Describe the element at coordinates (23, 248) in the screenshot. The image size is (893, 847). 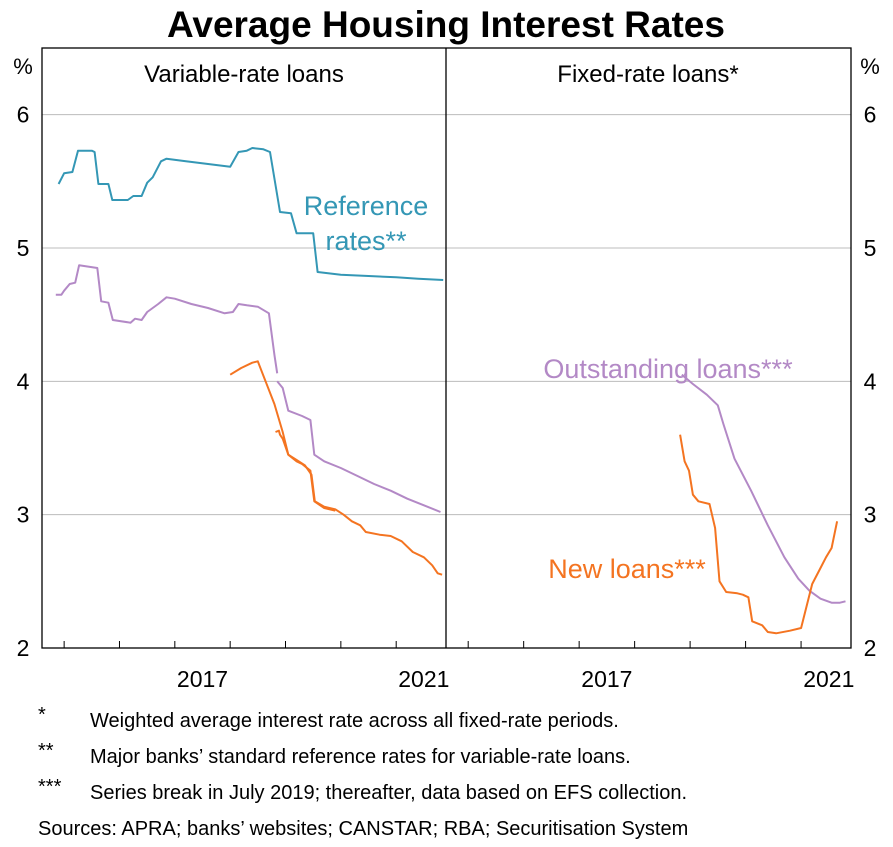
I see `y-tick-label-left: 5` at that location.